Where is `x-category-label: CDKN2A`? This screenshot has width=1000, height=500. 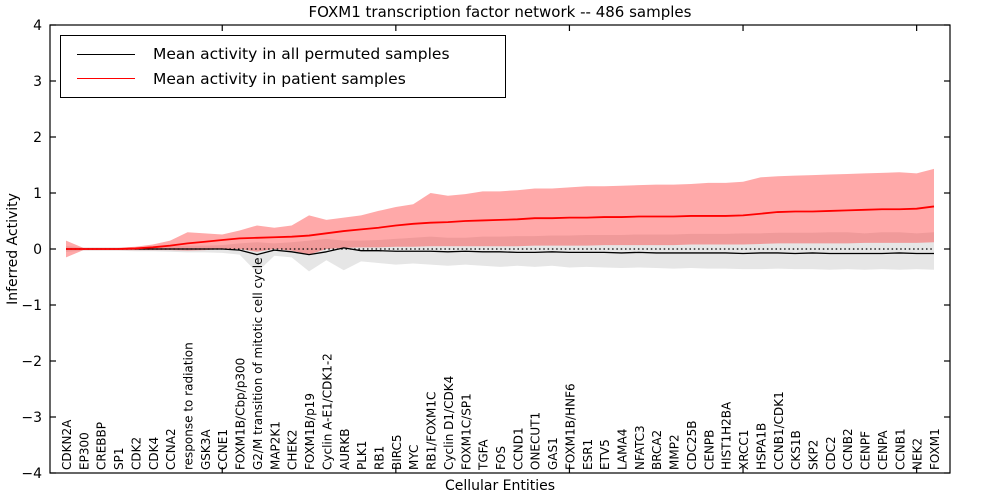
x-category-label: CDKN2A is located at coordinates (67, 444).